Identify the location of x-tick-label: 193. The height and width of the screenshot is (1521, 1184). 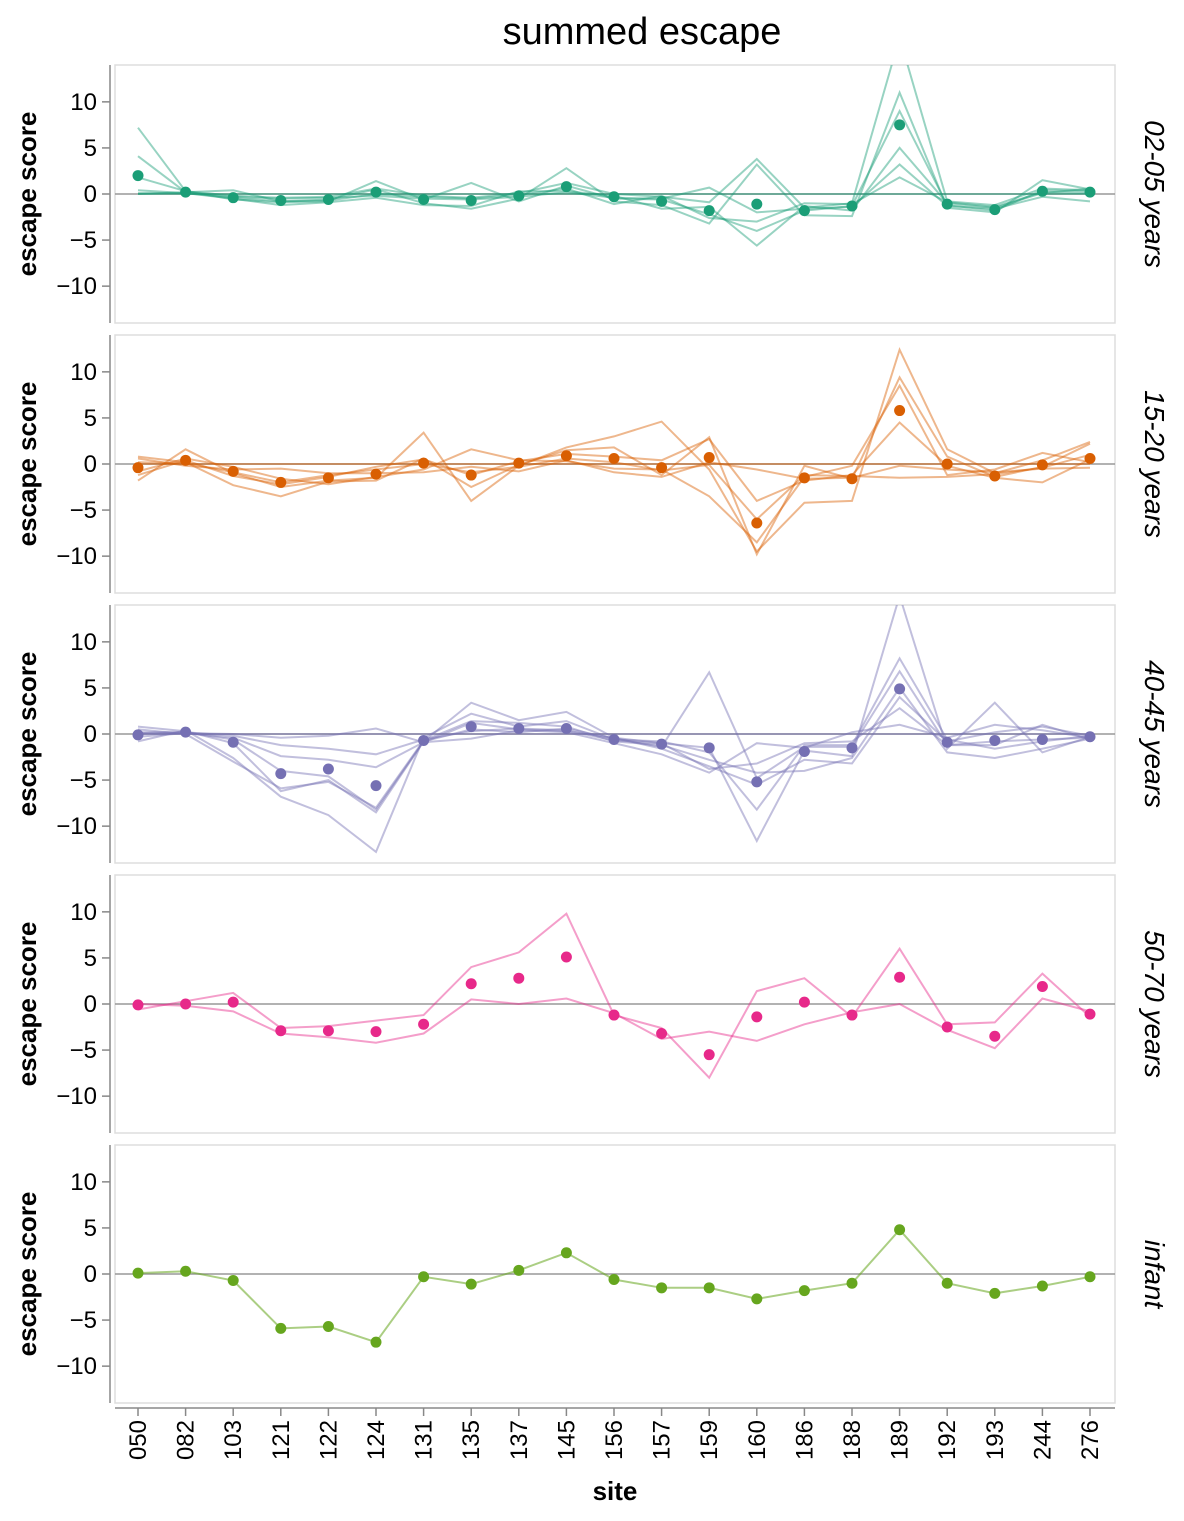
(995, 1440).